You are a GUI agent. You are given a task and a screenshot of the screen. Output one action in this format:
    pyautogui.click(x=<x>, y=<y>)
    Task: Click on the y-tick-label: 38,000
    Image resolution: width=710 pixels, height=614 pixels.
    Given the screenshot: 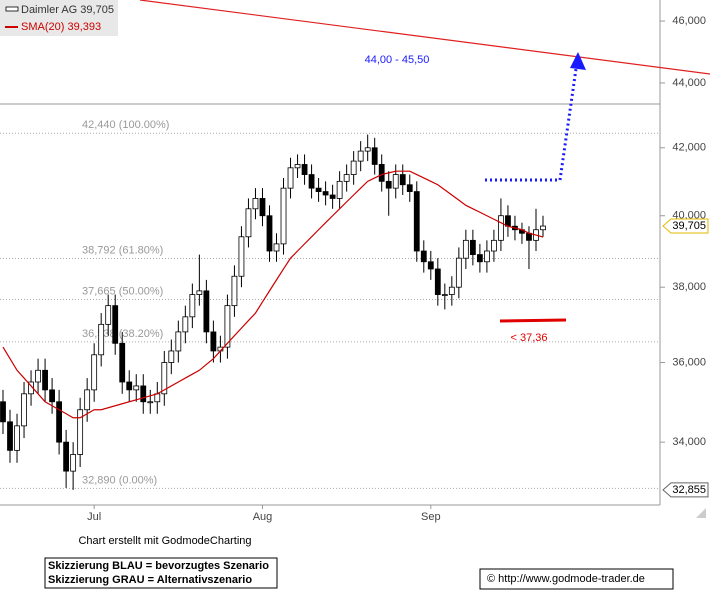 What is the action you would take?
    pyautogui.click(x=689, y=287)
    